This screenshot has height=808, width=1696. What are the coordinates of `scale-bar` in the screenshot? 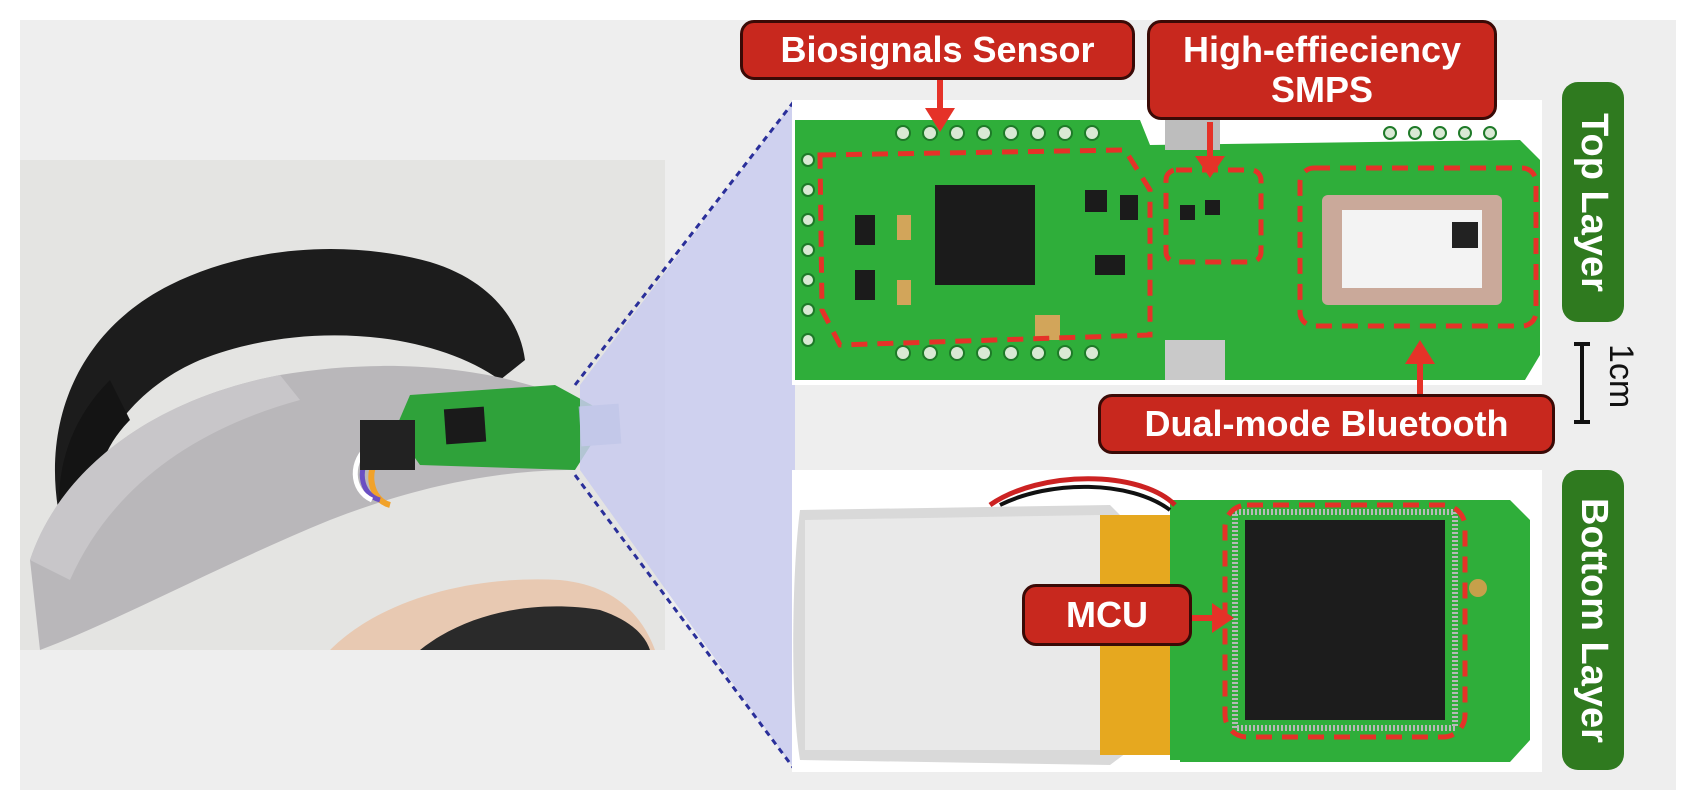 It's located at (1582, 383).